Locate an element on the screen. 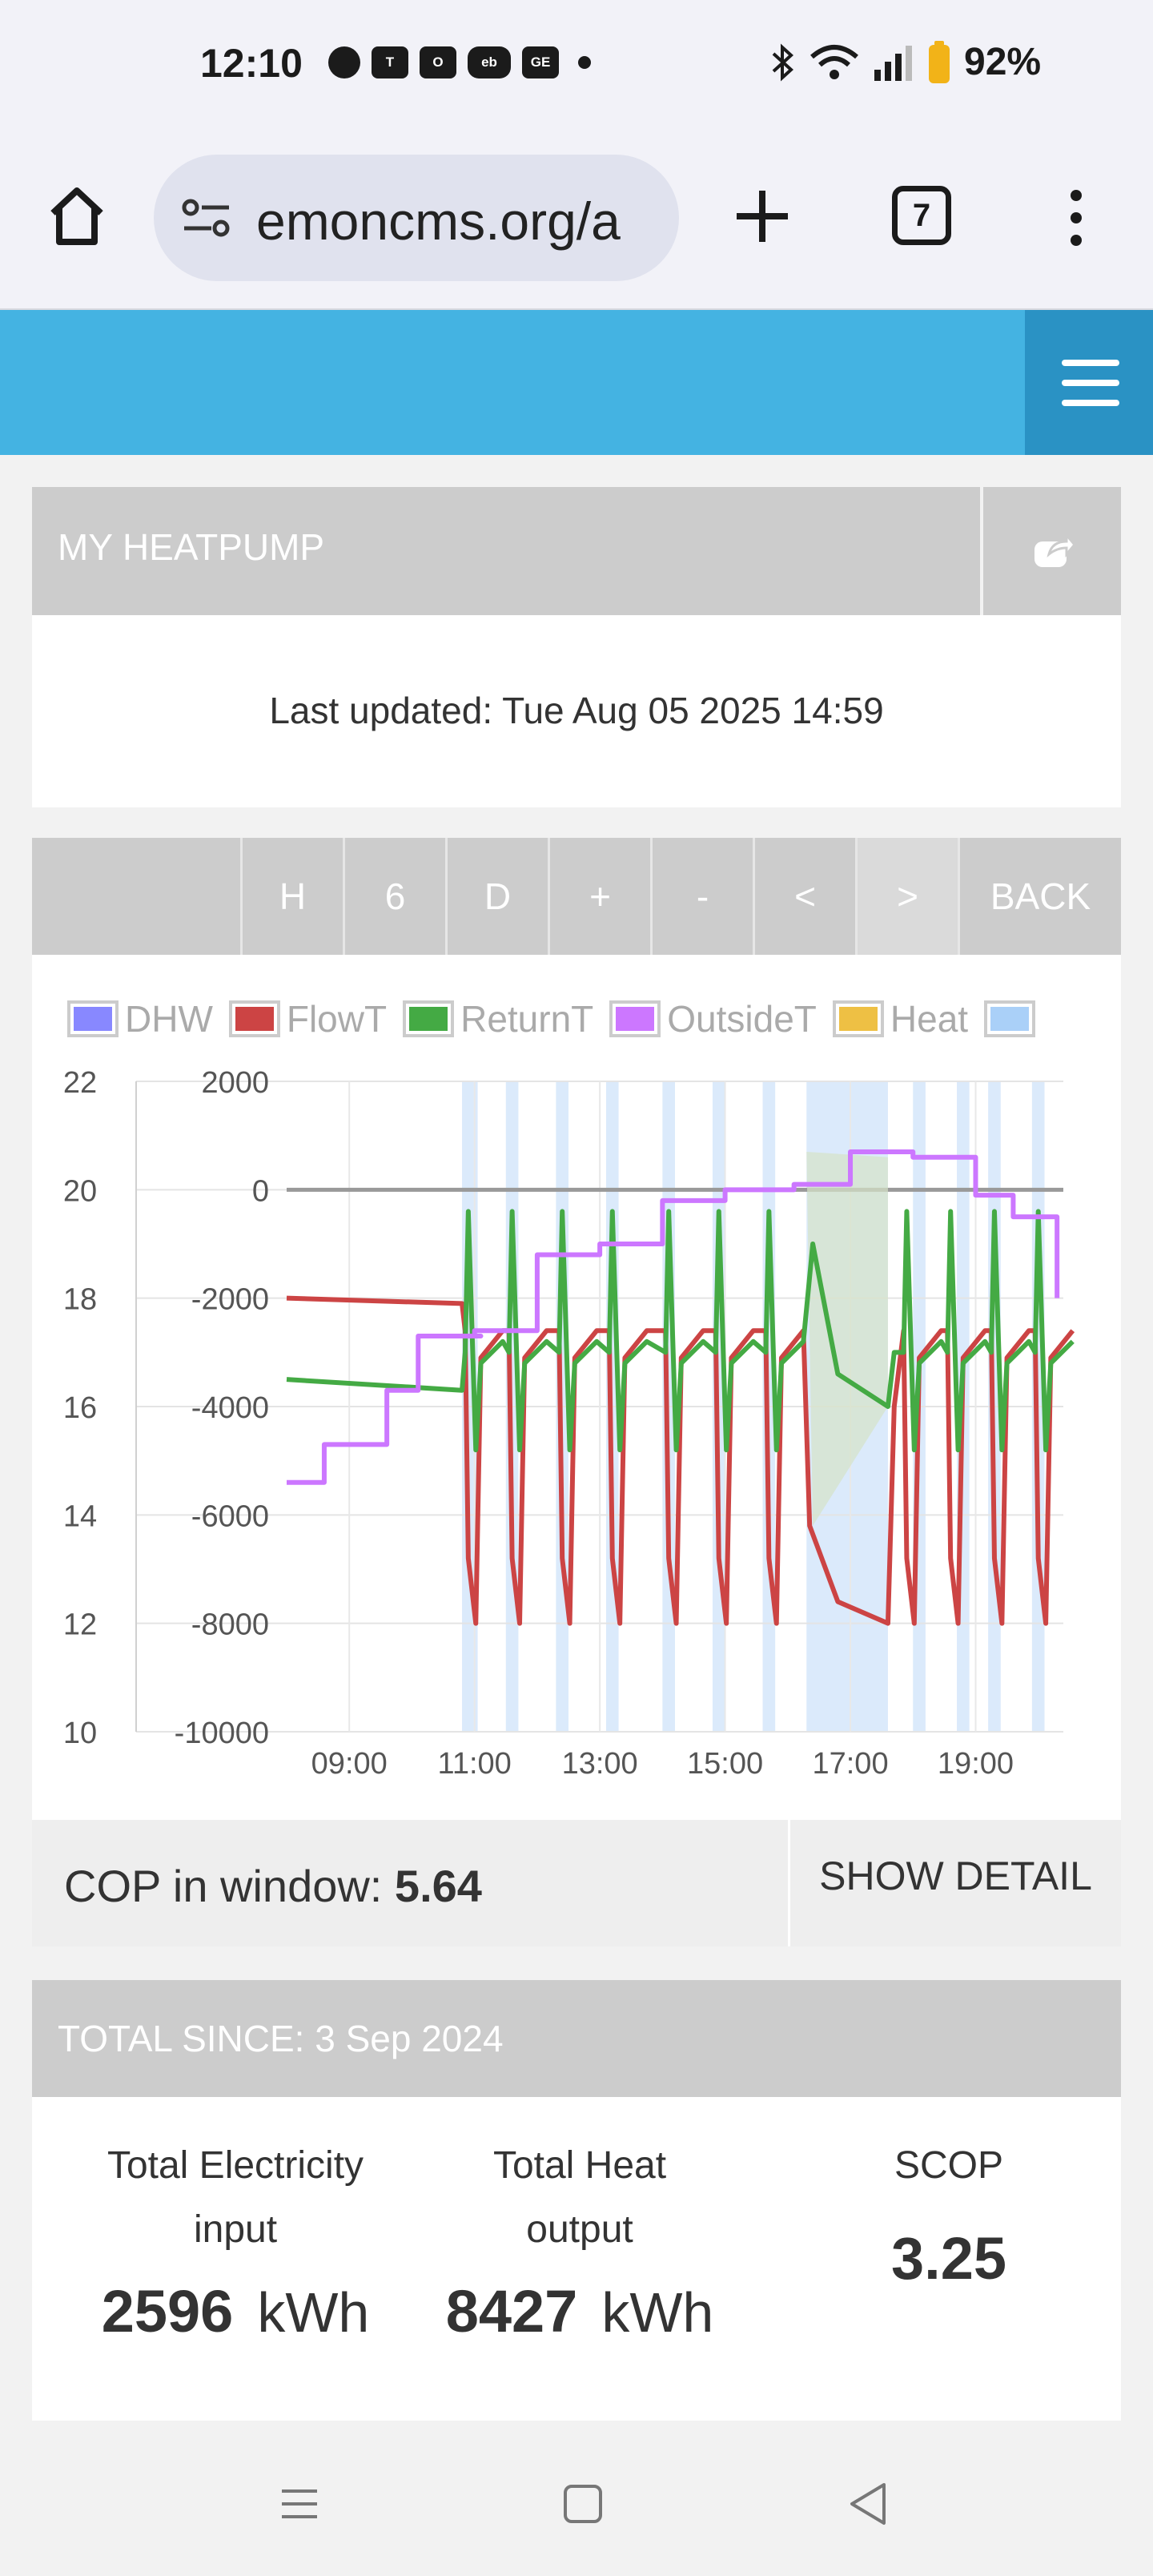 This screenshot has height=2576, width=1153. total-electricity-unit: kWh is located at coordinates (314, 2312).